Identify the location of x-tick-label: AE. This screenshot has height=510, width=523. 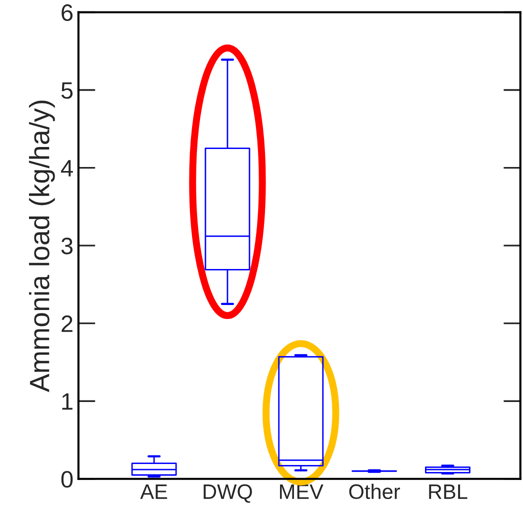
(154, 491).